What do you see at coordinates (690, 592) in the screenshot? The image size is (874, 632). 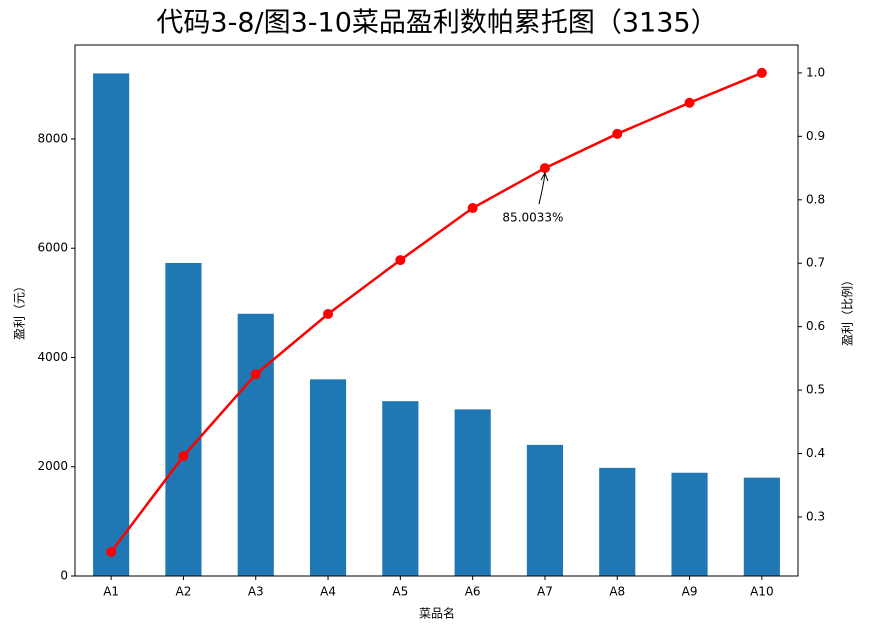 I see `x-tick-label: A9` at bounding box center [690, 592].